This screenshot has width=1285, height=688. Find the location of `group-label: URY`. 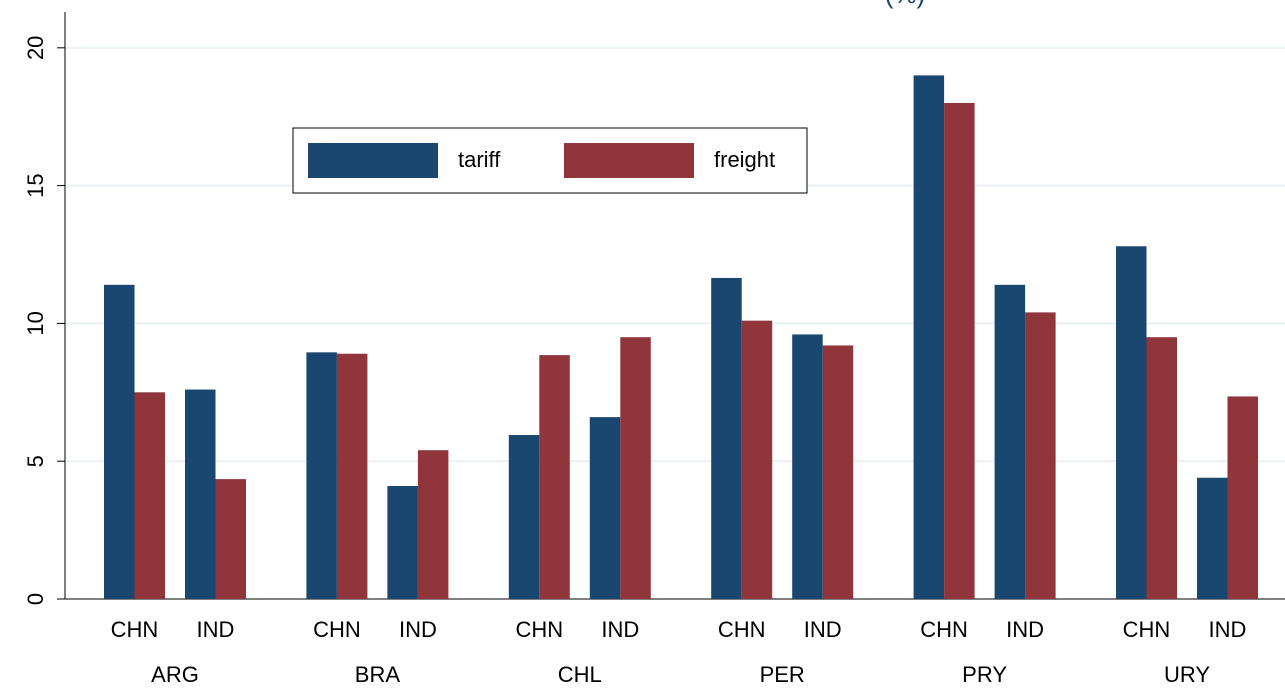

group-label: URY is located at coordinates (1187, 674).